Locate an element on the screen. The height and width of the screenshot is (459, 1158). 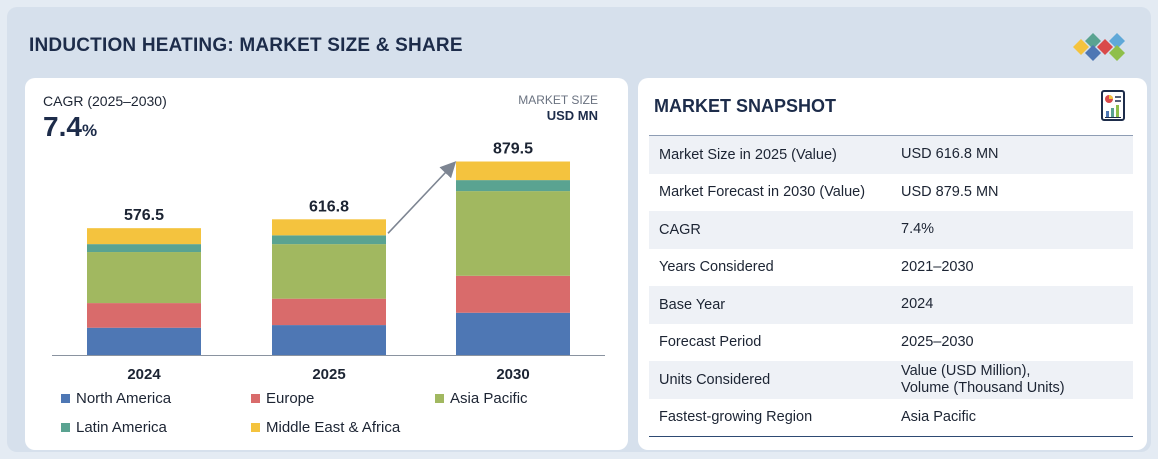
bar-total-label-2025: 616.8 is located at coordinates (329, 206).